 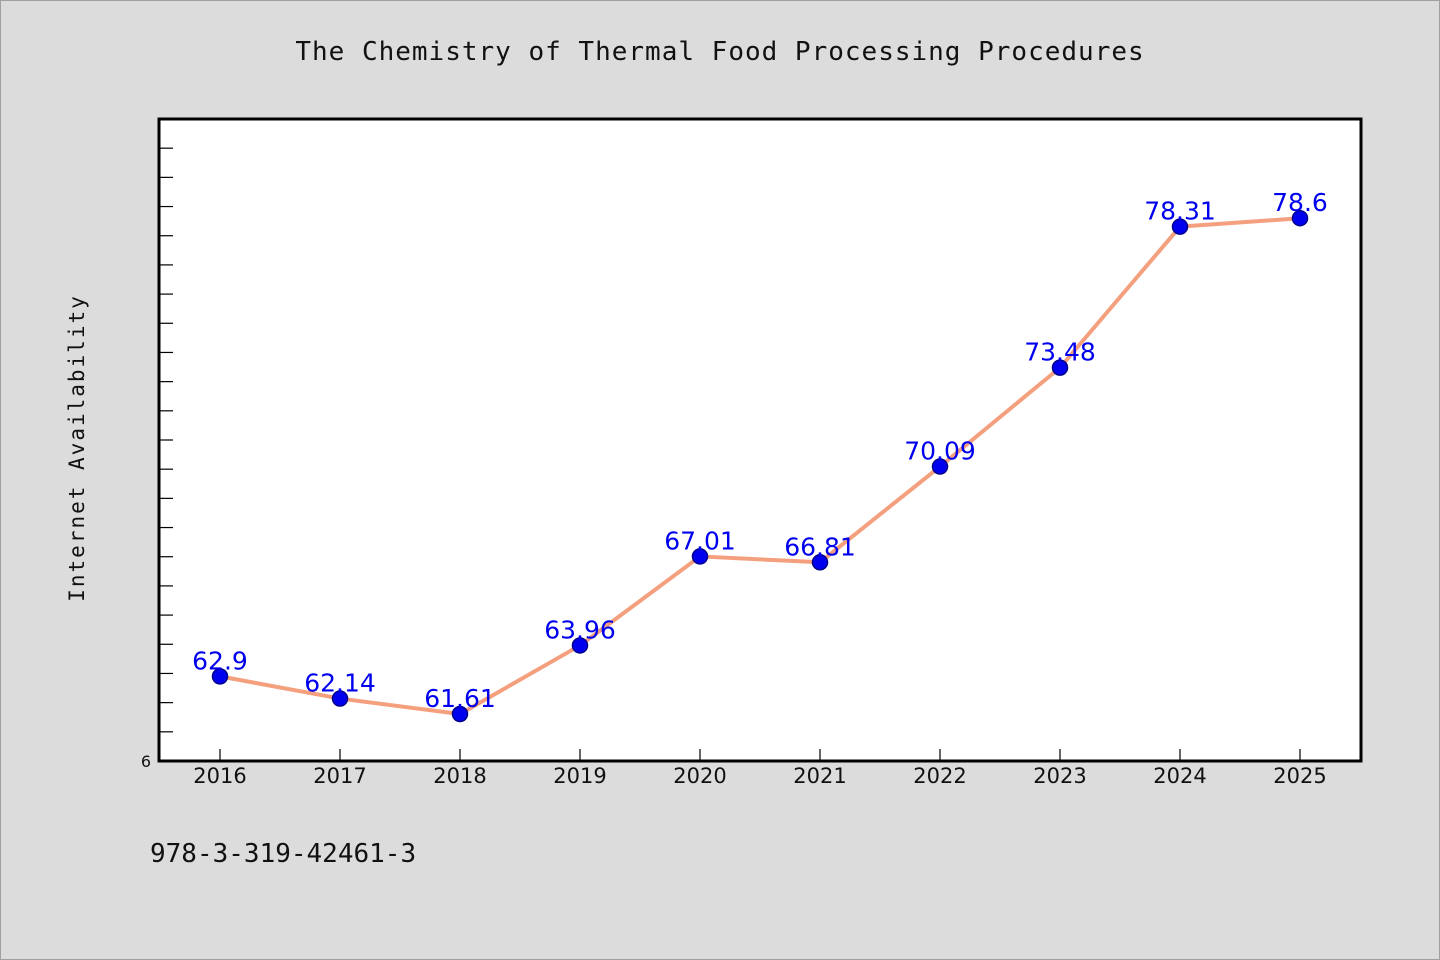 I want to click on data-label: 62.9, so click(x=220, y=660).